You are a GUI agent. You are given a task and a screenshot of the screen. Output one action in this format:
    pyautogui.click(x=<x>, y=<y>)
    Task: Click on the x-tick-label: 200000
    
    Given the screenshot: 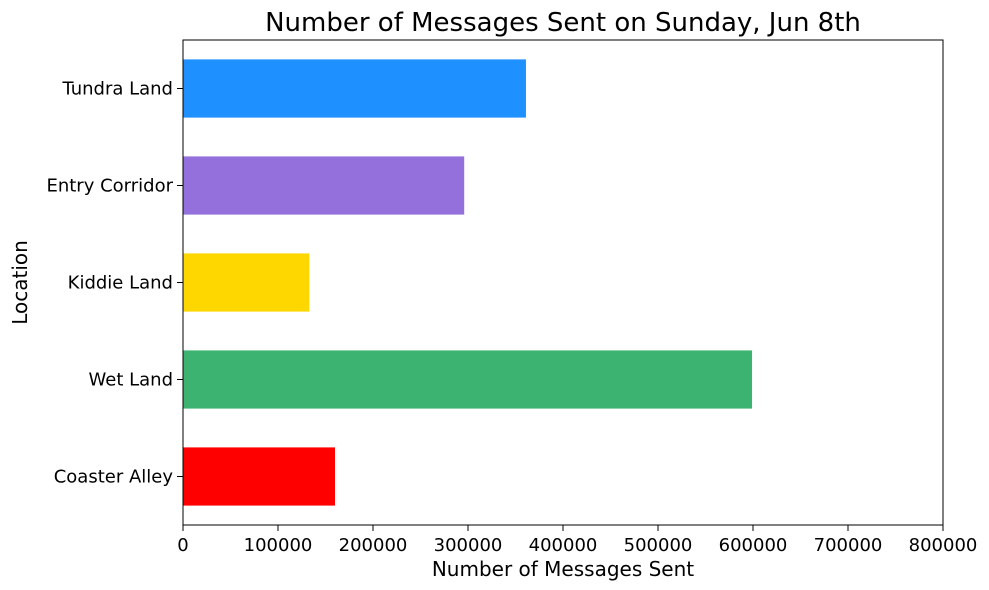 What is the action you would take?
    pyautogui.click(x=373, y=545)
    